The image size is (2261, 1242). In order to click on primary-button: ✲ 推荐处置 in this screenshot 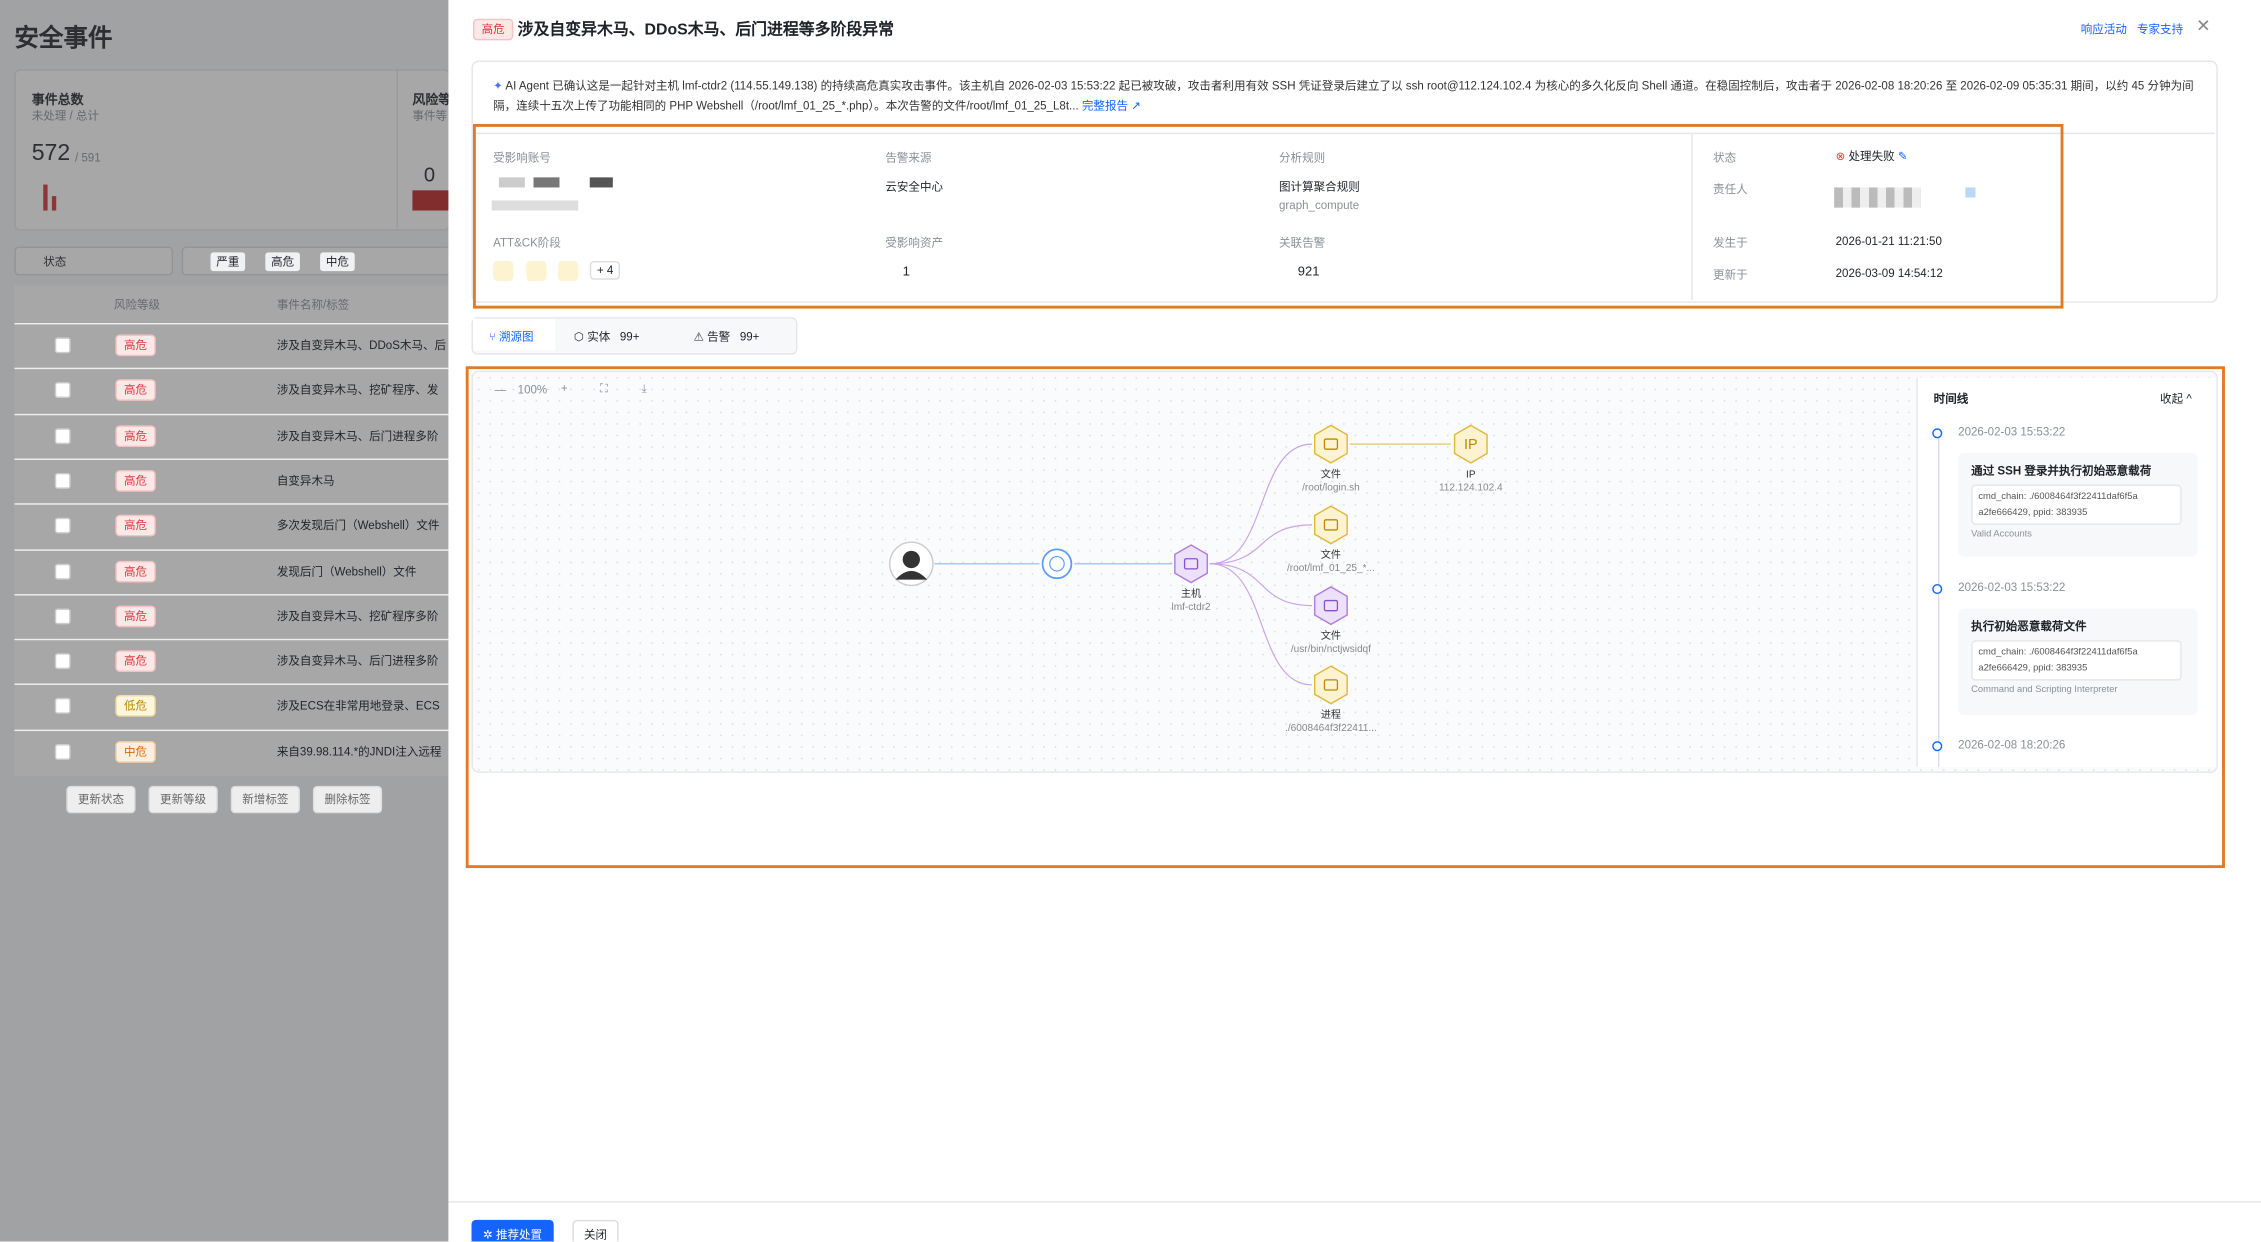, I will do `click(512, 1230)`.